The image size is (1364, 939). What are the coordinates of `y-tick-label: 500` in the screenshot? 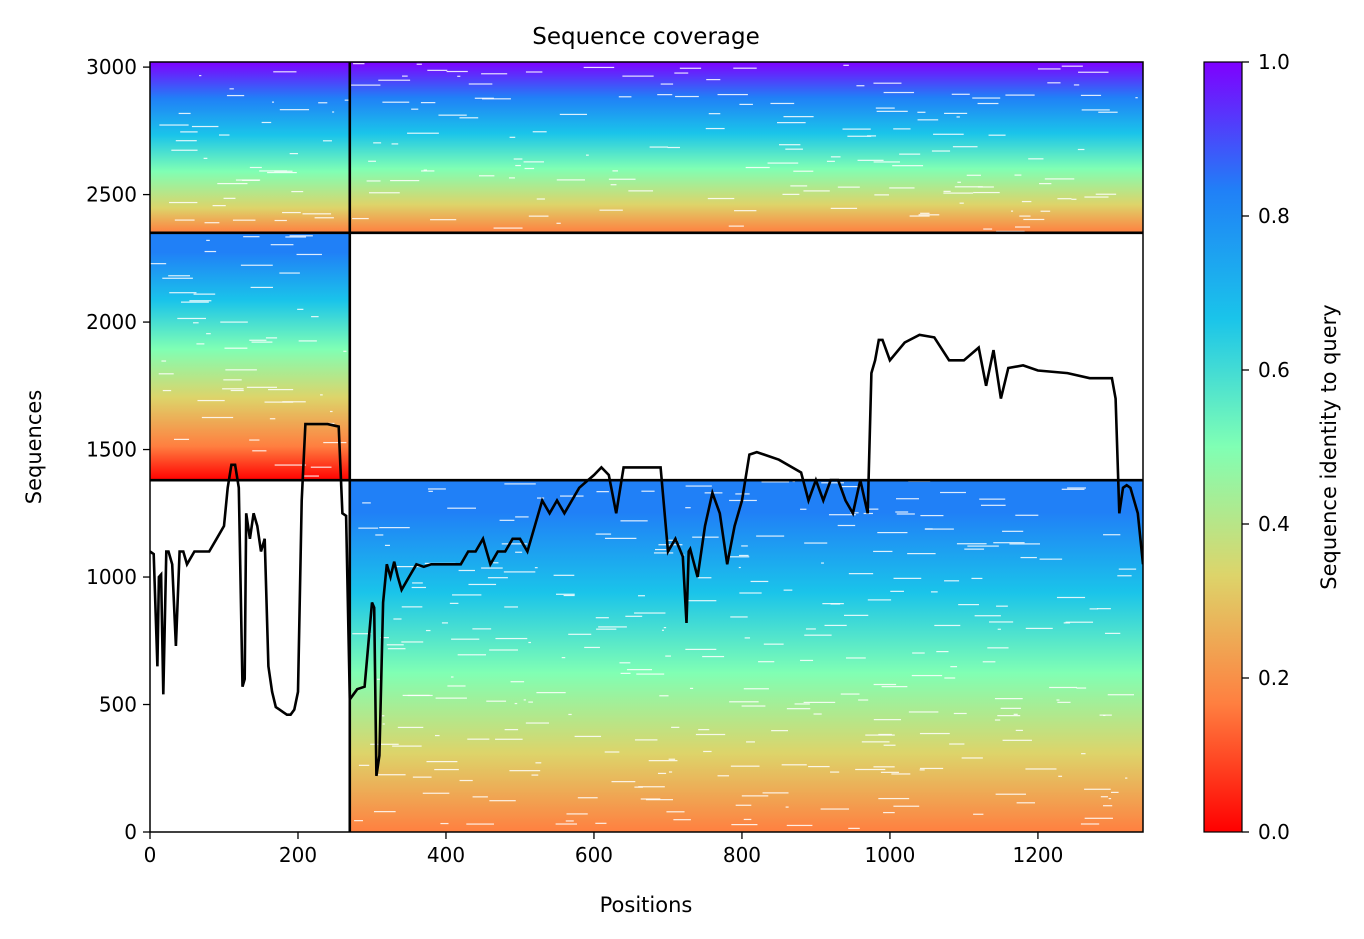 It's located at (118, 705).